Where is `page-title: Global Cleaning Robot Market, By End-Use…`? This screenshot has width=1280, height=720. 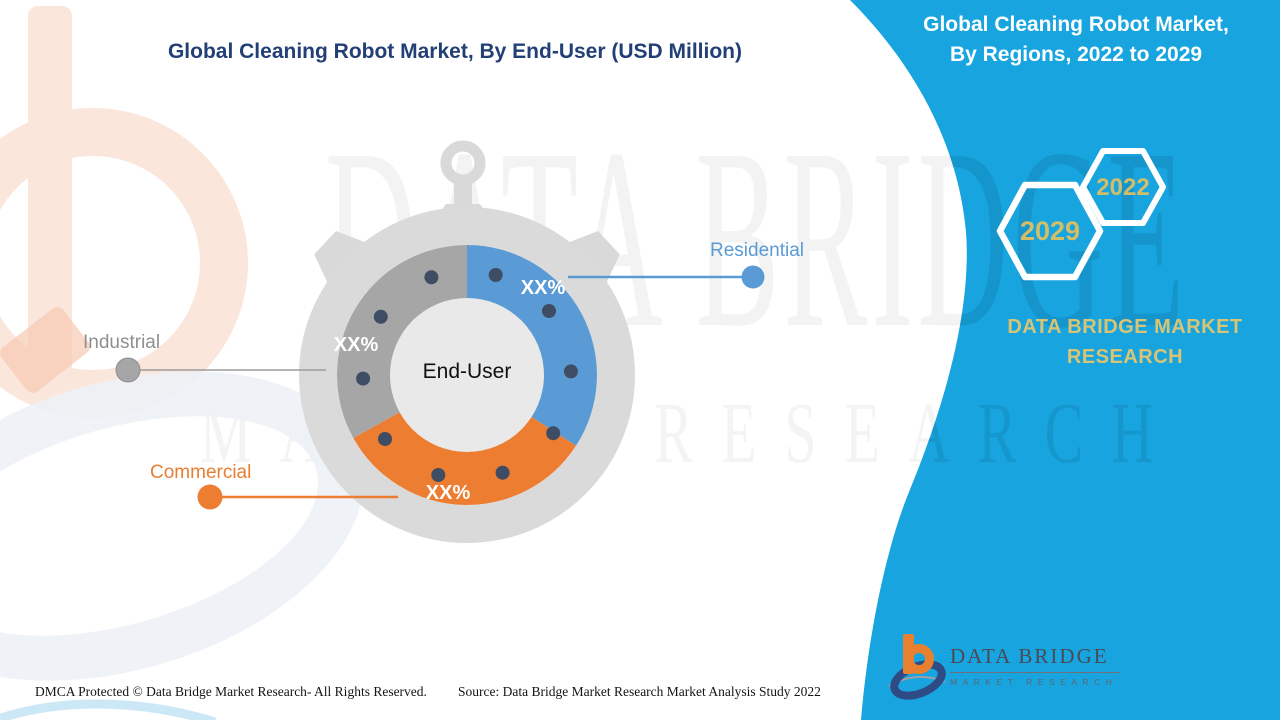 page-title: Global Cleaning Robot Market, By End-Use… is located at coordinates (455, 51).